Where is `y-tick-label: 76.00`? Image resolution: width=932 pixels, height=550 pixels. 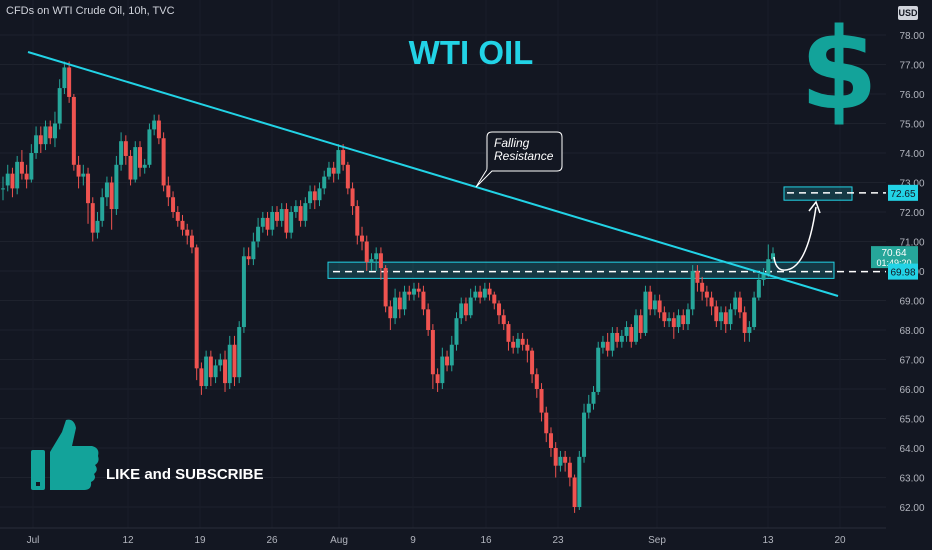 y-tick-label: 76.00 is located at coordinates (911, 95).